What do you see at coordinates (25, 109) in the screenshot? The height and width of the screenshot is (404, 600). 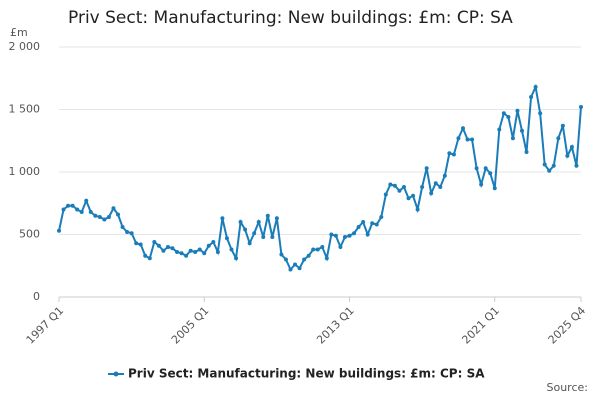 I see `y-tick-label: 1 500` at bounding box center [25, 109].